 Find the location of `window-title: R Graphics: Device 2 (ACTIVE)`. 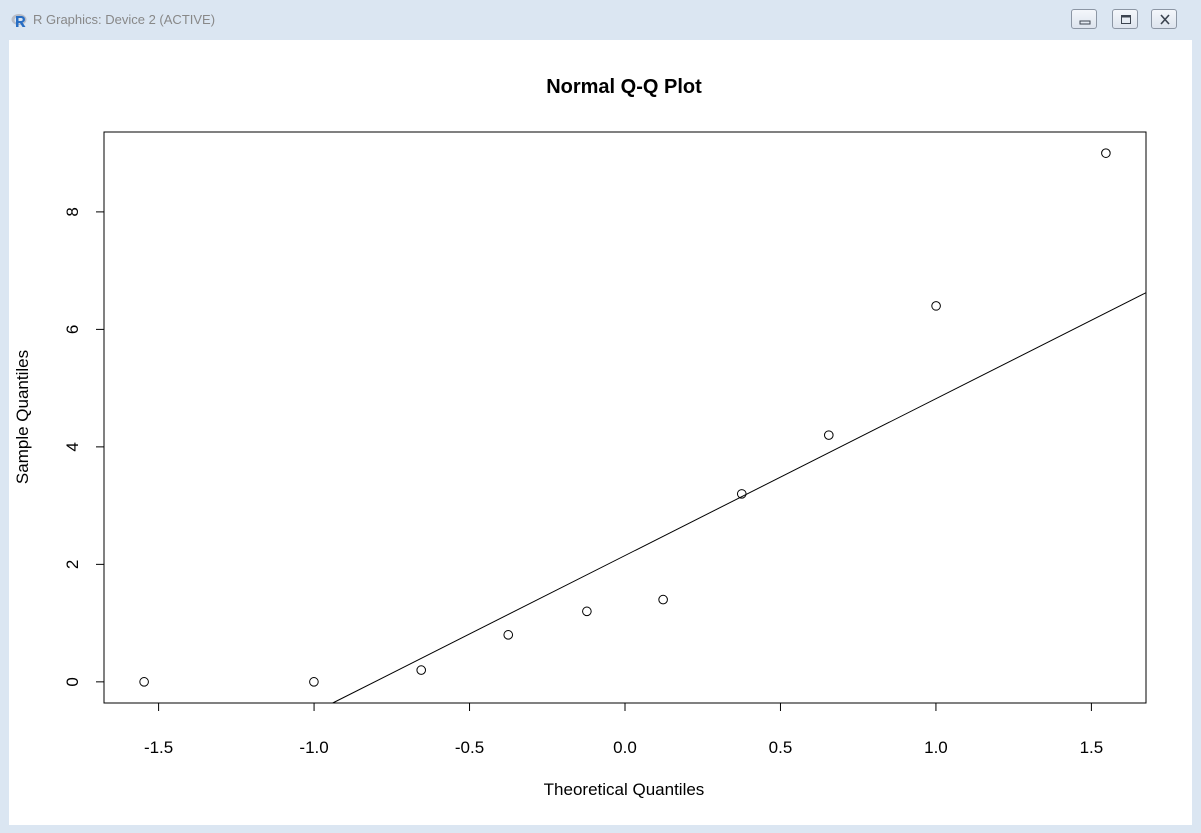

window-title: R Graphics: Device 2 (ACTIVE) is located at coordinates (124, 19).